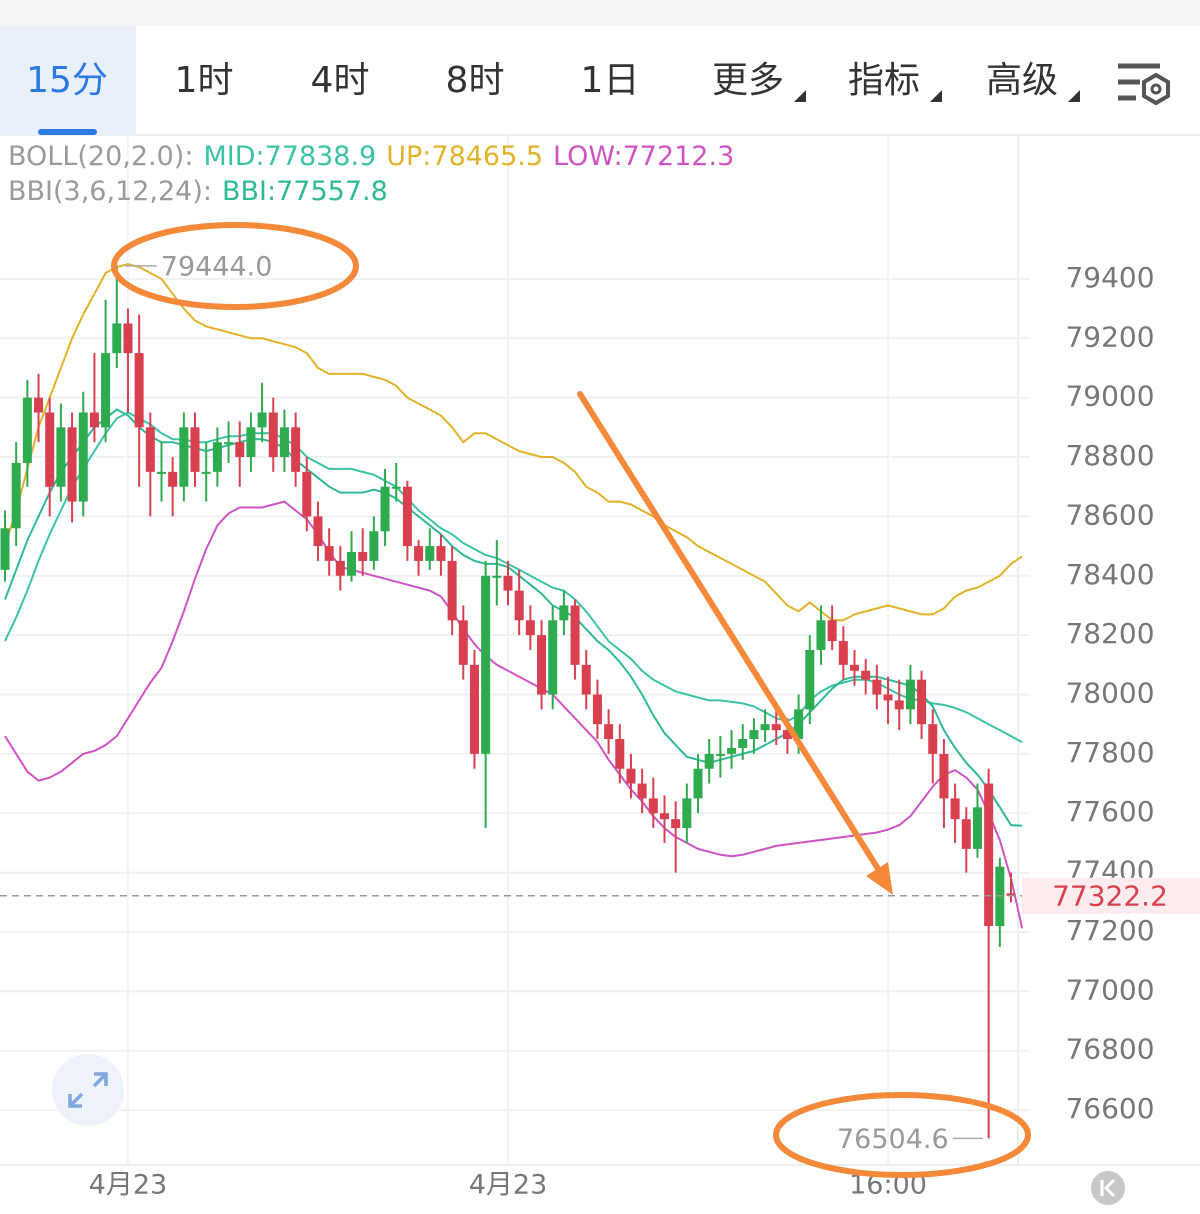  What do you see at coordinates (879, 878) in the screenshot?
I see `arrow-head` at bounding box center [879, 878].